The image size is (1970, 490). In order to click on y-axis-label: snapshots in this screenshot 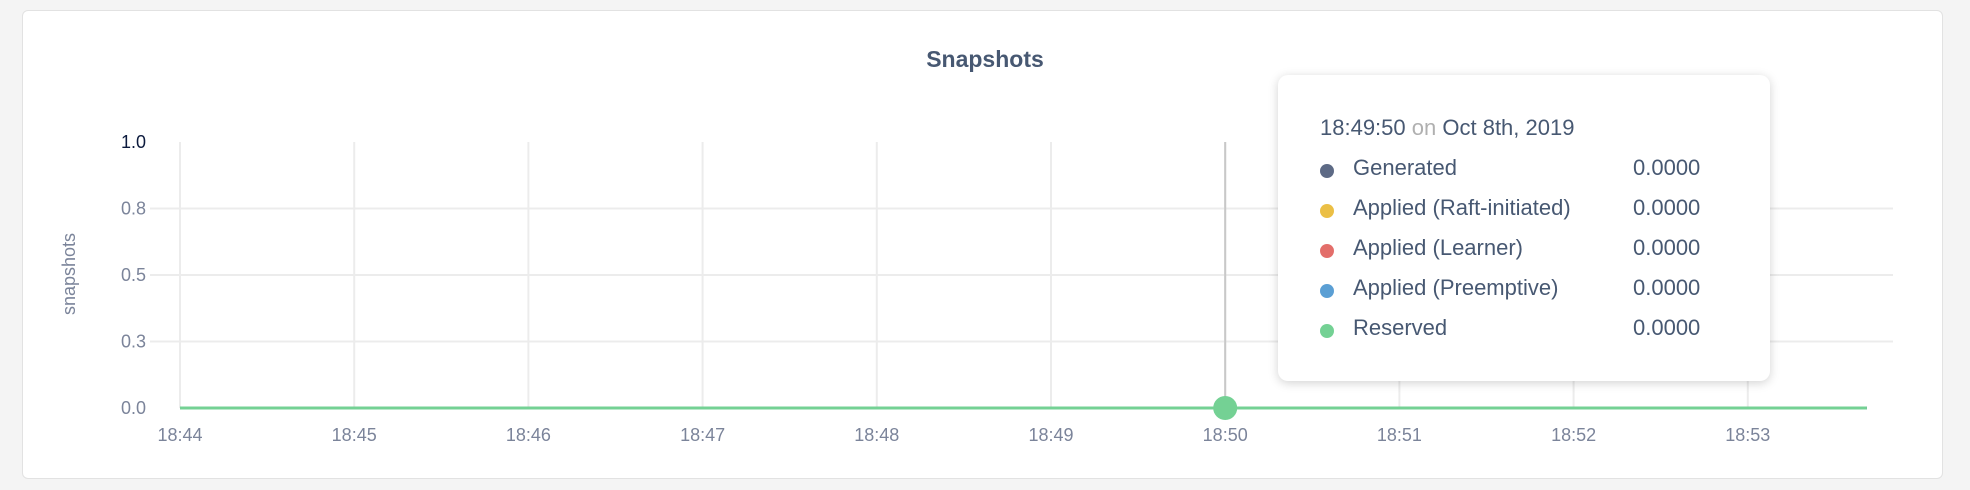, I will do `click(69, 274)`.